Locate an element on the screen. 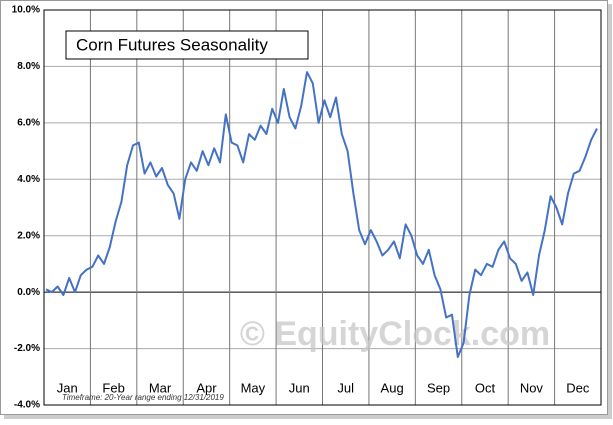 This screenshot has width=613, height=425. title-box is located at coordinates (187, 45).